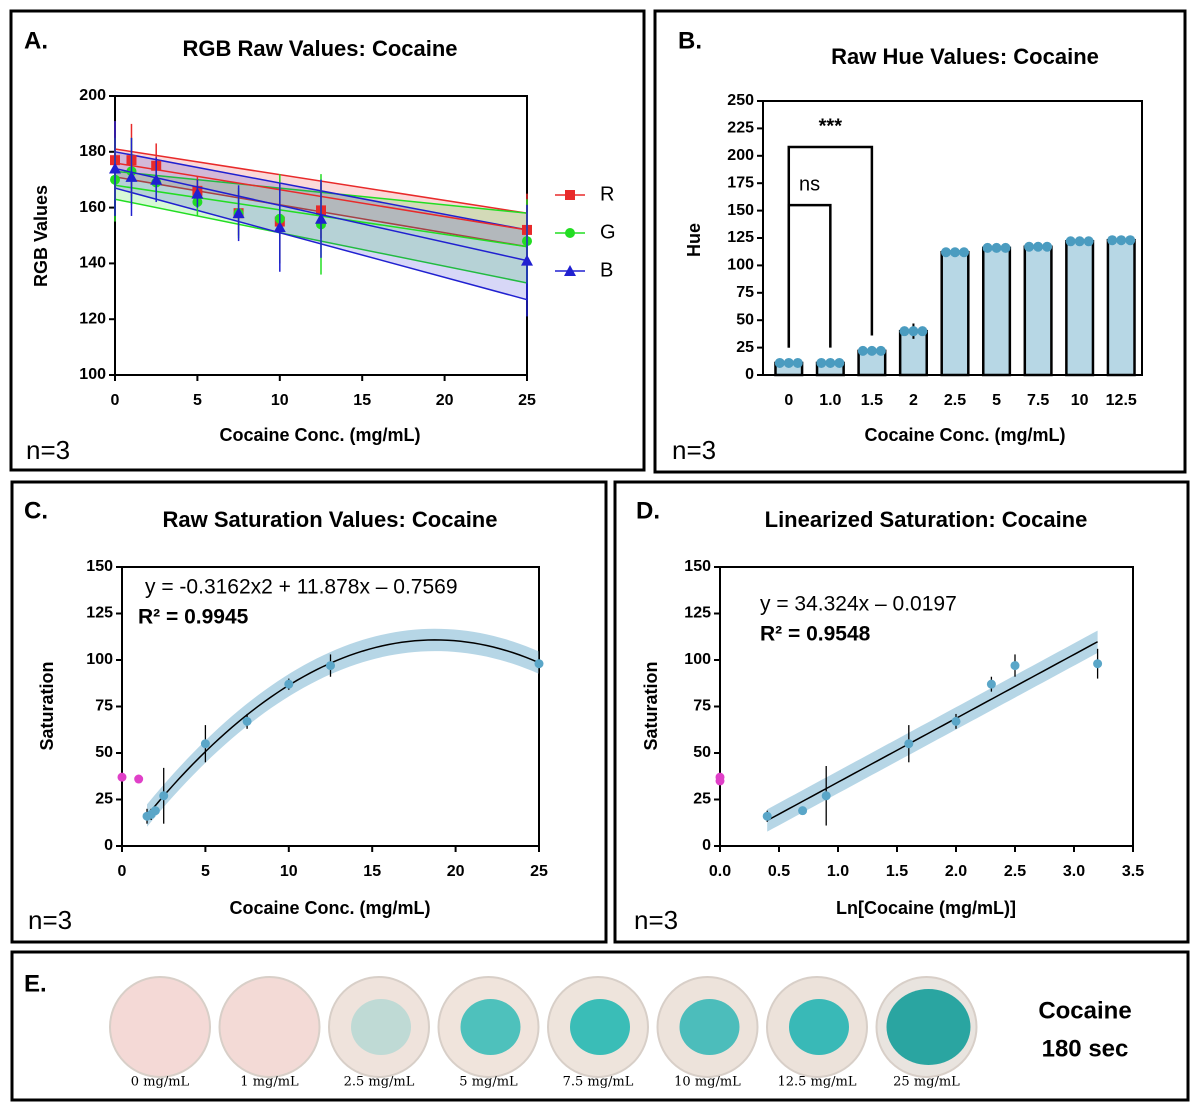 This screenshot has height=1102, width=1190. Describe the element at coordinates (99, 613) in the screenshot. I see `y-tick-label: 125` at that location.